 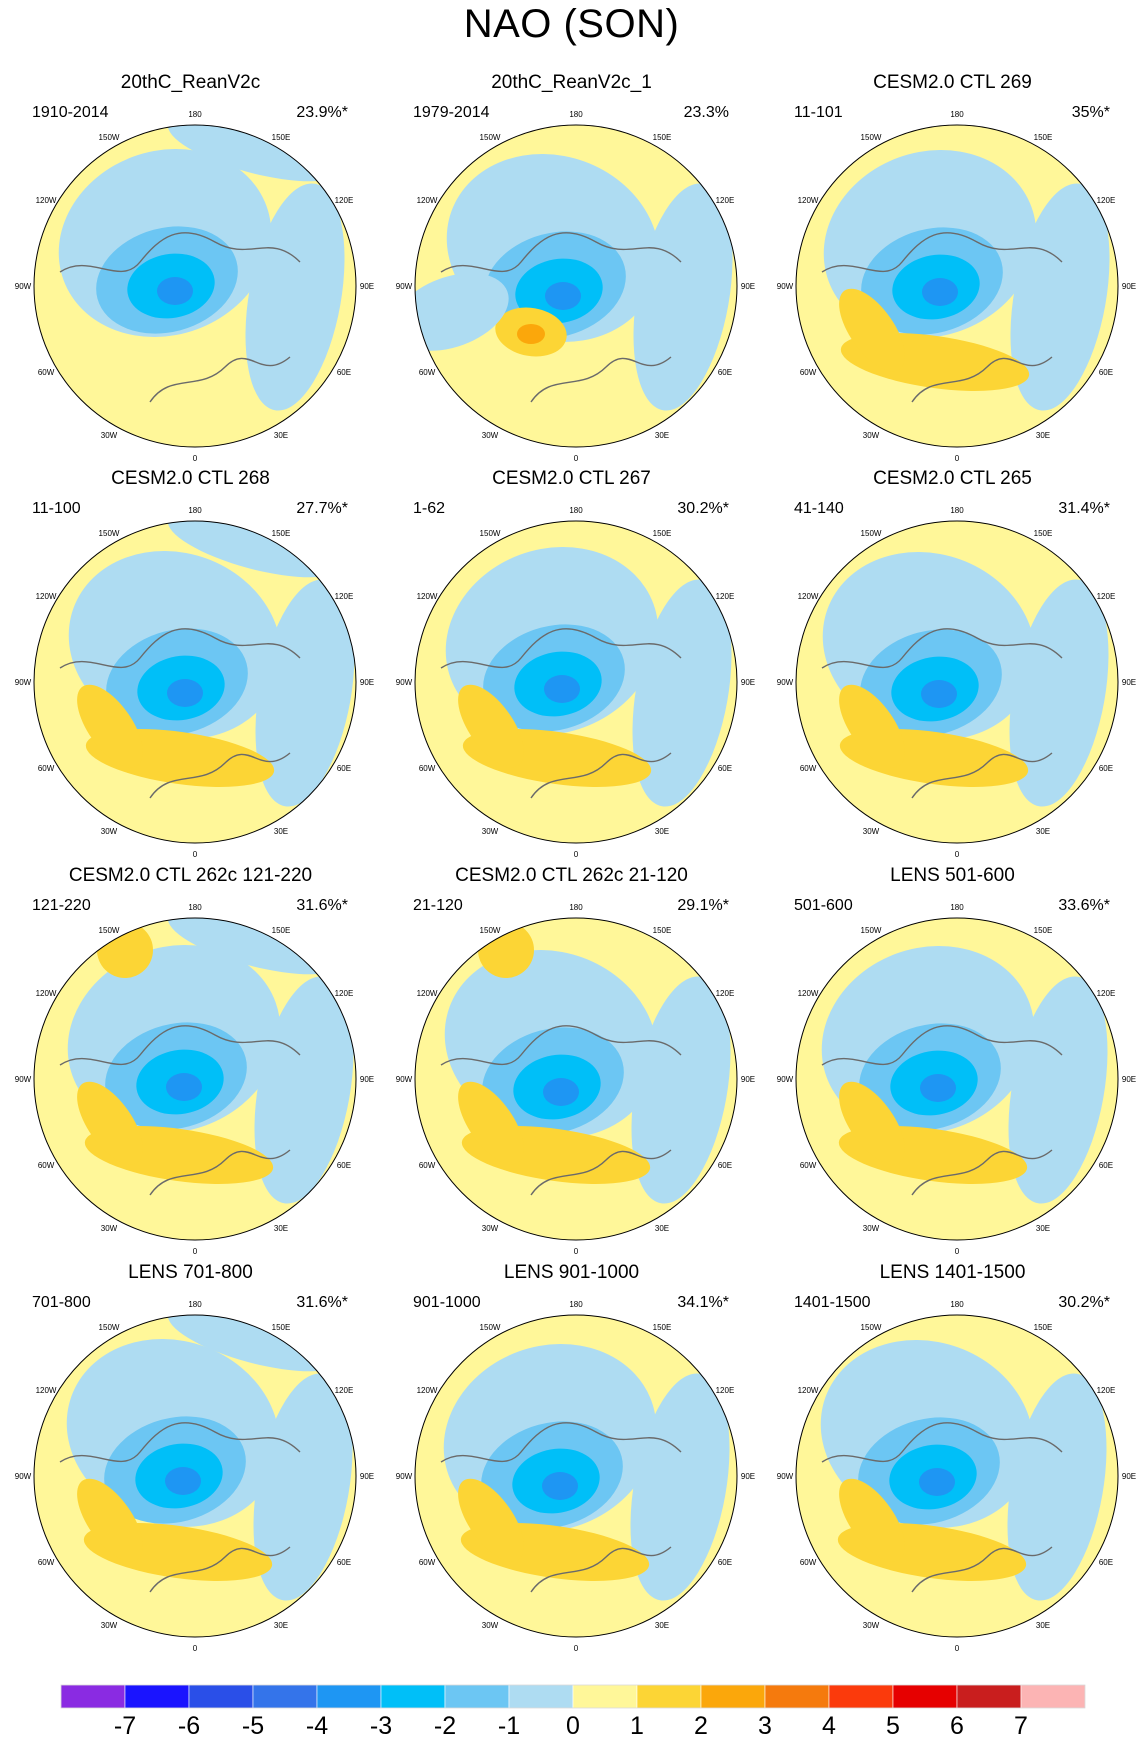 What do you see at coordinates (438, 905) in the screenshot?
I see `panel-year-range: 21-120` at bounding box center [438, 905].